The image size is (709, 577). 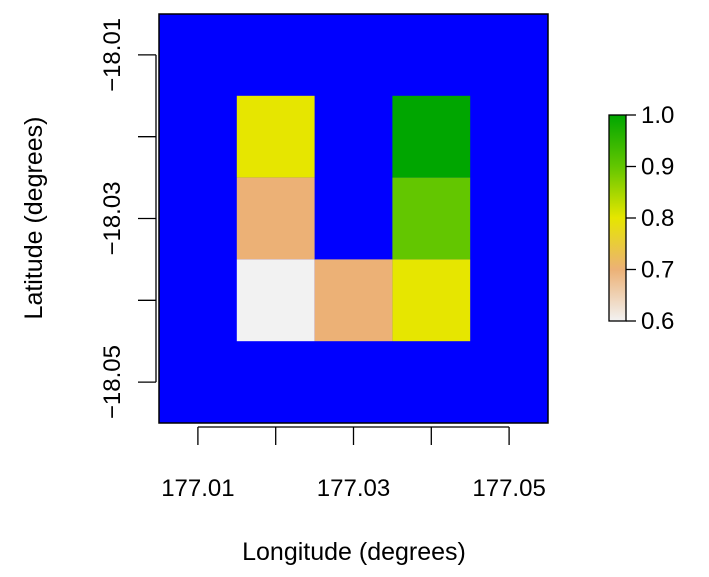 What do you see at coordinates (657, 167) in the screenshot?
I see `legend-tick-label: 0.9` at bounding box center [657, 167].